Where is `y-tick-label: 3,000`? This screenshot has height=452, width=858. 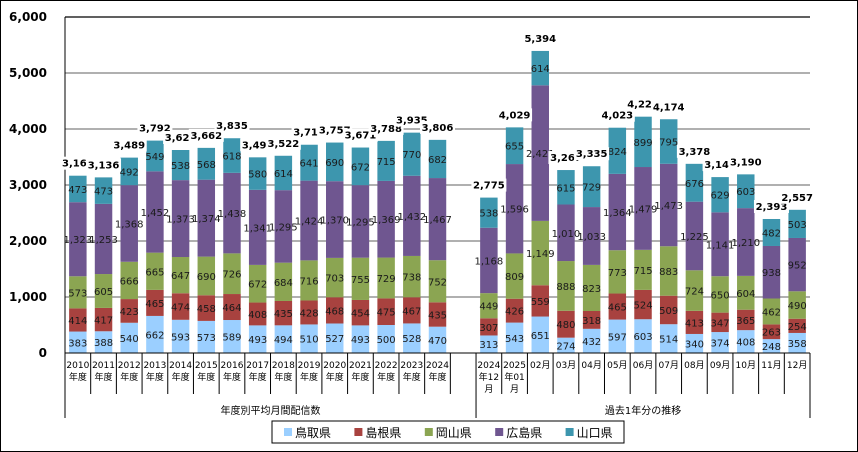
y-tick-label: 3,000 is located at coordinates (28, 185).